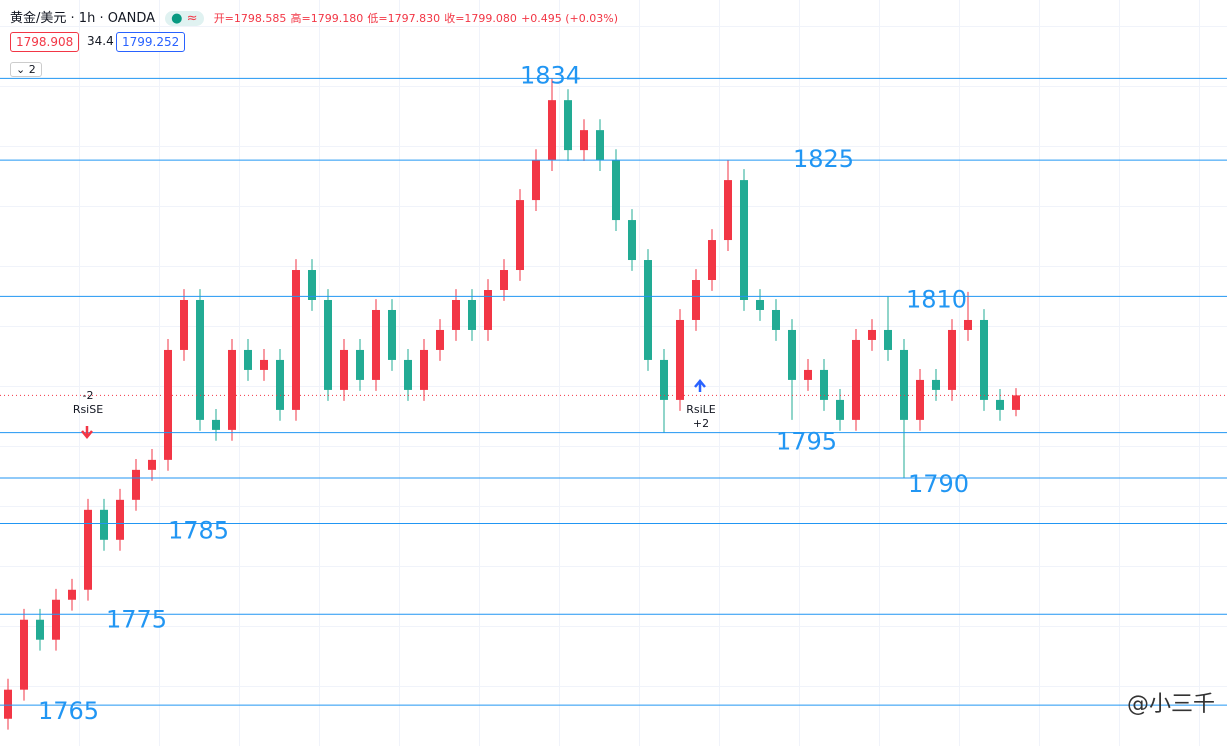  What do you see at coordinates (87, 18) in the screenshot?
I see `interval: 1h` at bounding box center [87, 18].